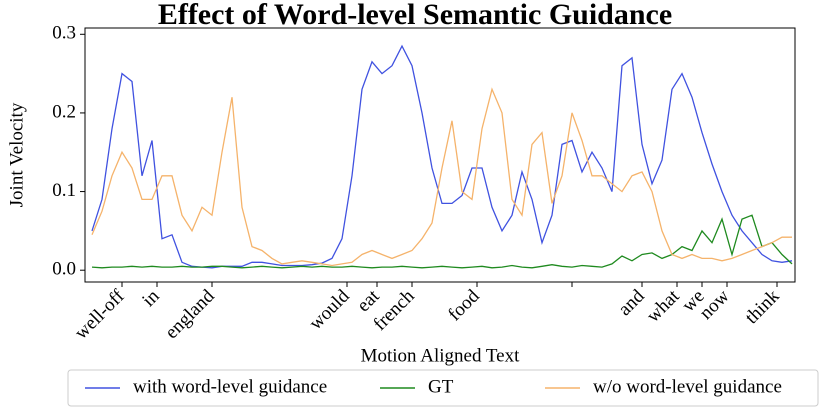 Image resolution: width=830 pixels, height=412 pixels. I want to click on x-tick-label: would, so click(329, 309).